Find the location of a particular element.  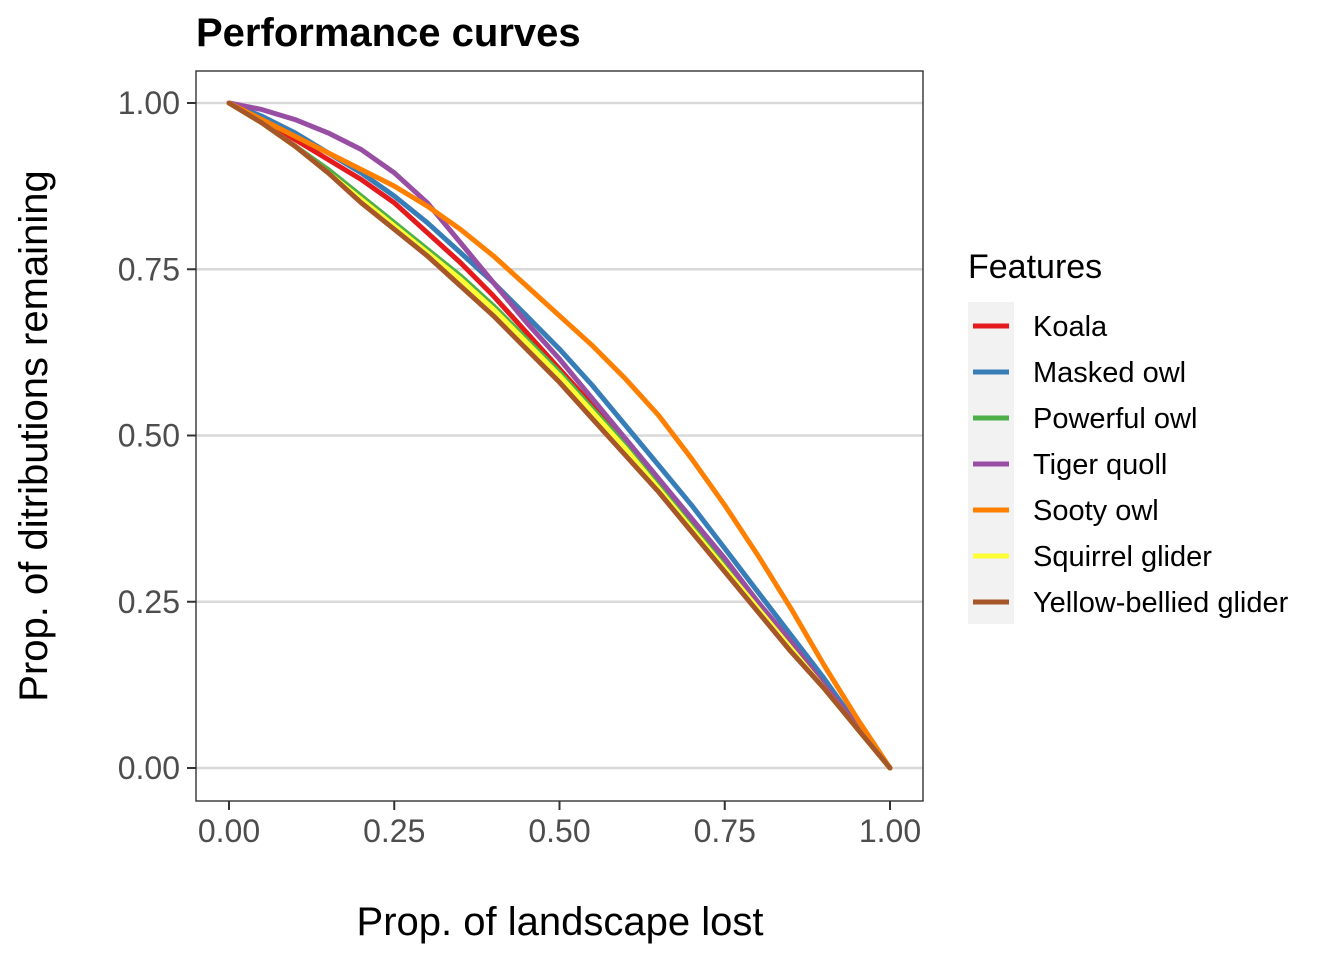

y-tick-label: 0.25 is located at coordinates (149, 602).